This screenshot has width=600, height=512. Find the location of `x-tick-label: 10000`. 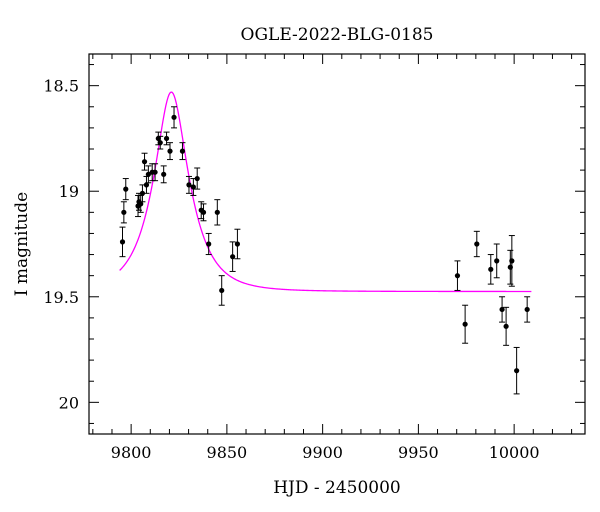

x-tick-label: 10000 is located at coordinates (514, 452).